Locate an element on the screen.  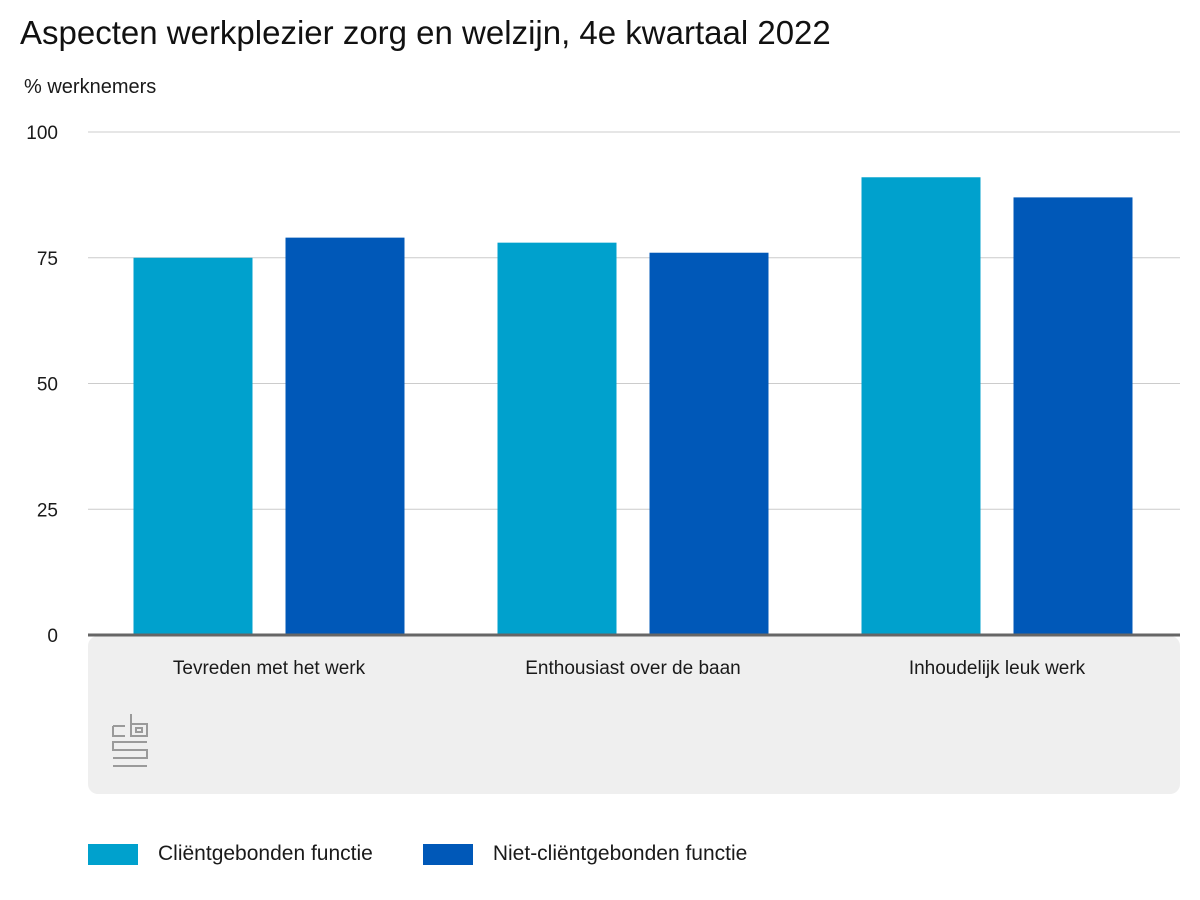
legend-item-clientgebonden: Cliëntgebonden functie is located at coordinates (230, 854).